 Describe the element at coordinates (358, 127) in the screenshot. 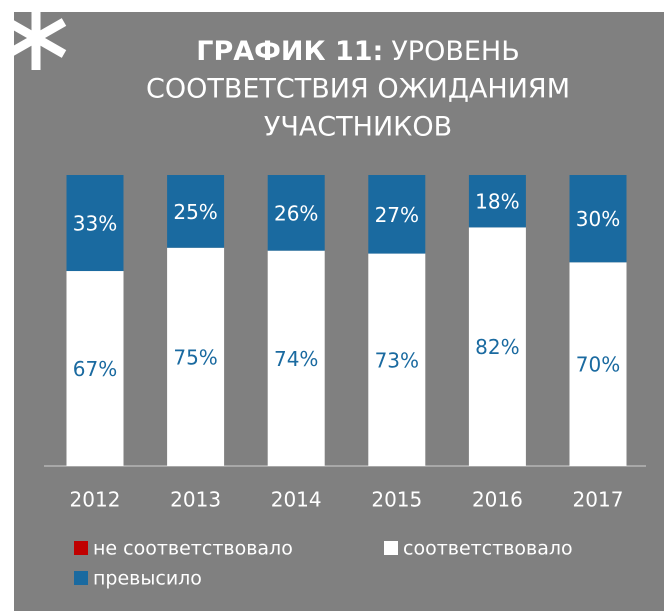

I see `title-line: УЧАСТНИКОВ` at that location.